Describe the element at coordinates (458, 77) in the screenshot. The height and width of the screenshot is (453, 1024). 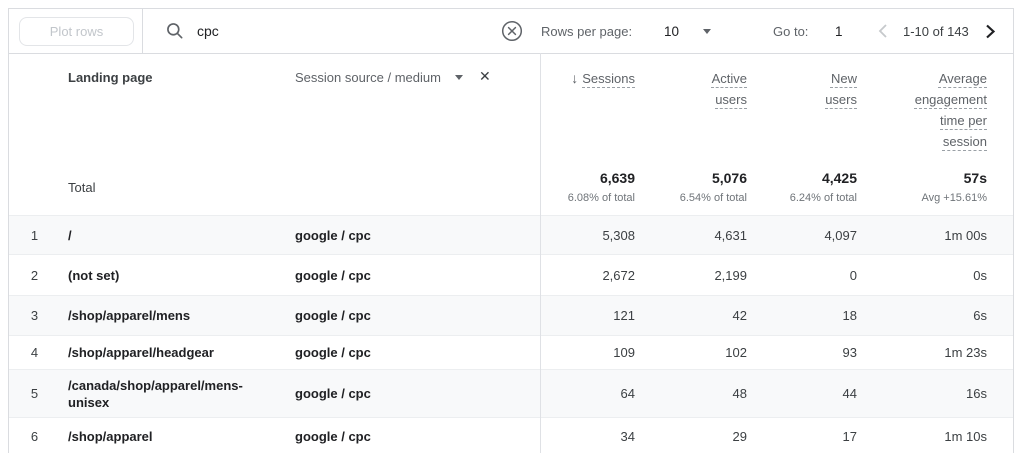
I see `source-medium-caret-icon` at that location.